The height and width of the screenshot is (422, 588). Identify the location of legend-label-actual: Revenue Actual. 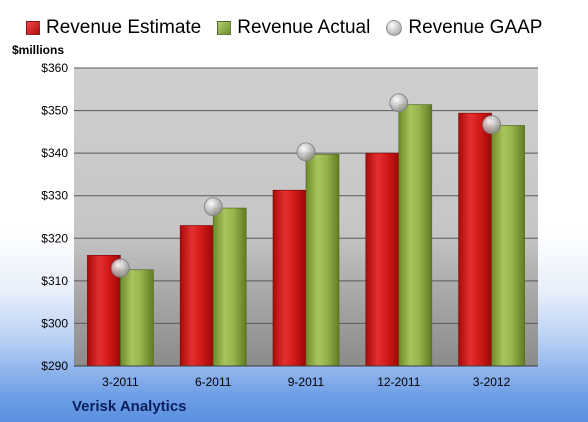
(304, 27).